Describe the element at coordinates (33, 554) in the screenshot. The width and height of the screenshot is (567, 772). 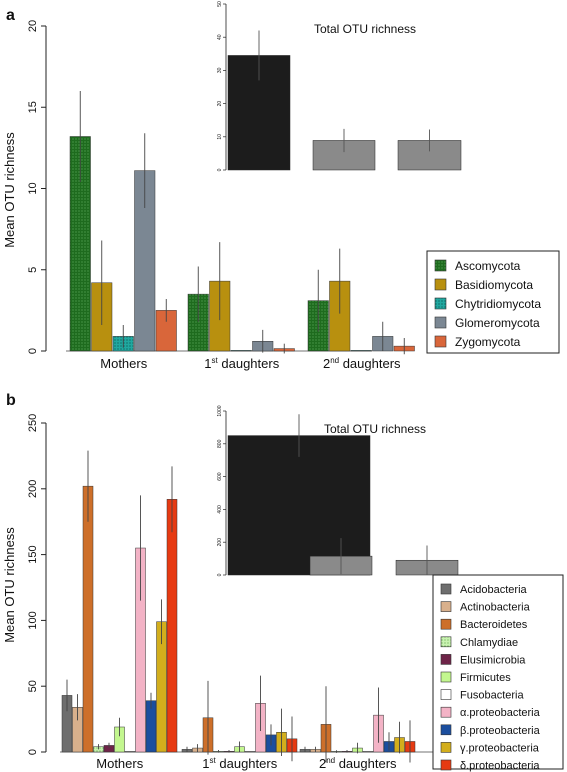
I see `y-tick-label: 150` at that location.